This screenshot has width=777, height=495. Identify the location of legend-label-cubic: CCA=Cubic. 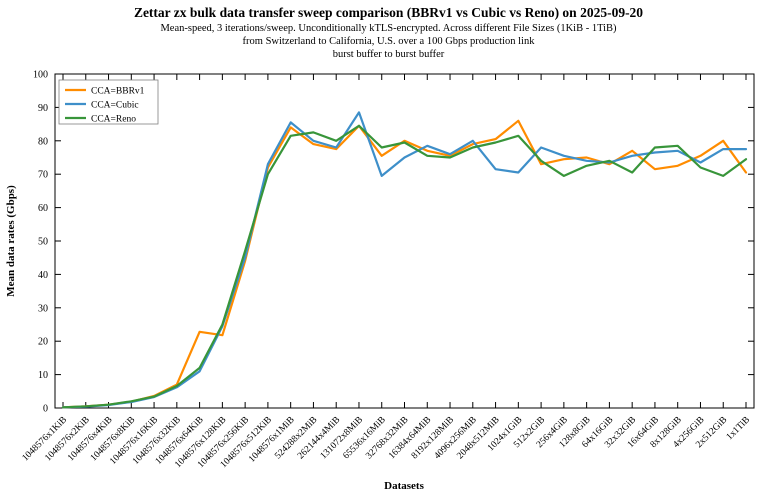
(115, 106).